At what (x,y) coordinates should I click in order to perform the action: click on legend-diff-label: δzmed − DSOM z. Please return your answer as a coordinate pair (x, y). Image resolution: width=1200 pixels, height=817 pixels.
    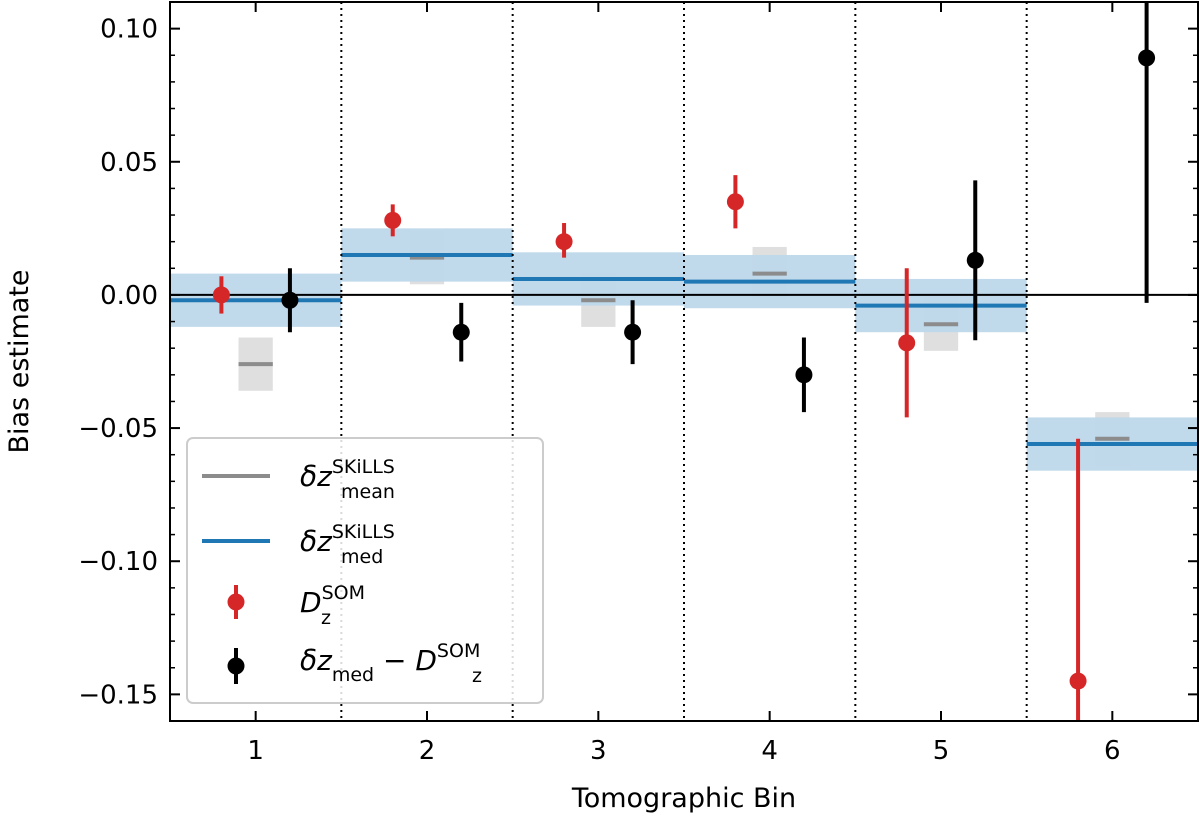
    Looking at the image, I should click on (391, 663).